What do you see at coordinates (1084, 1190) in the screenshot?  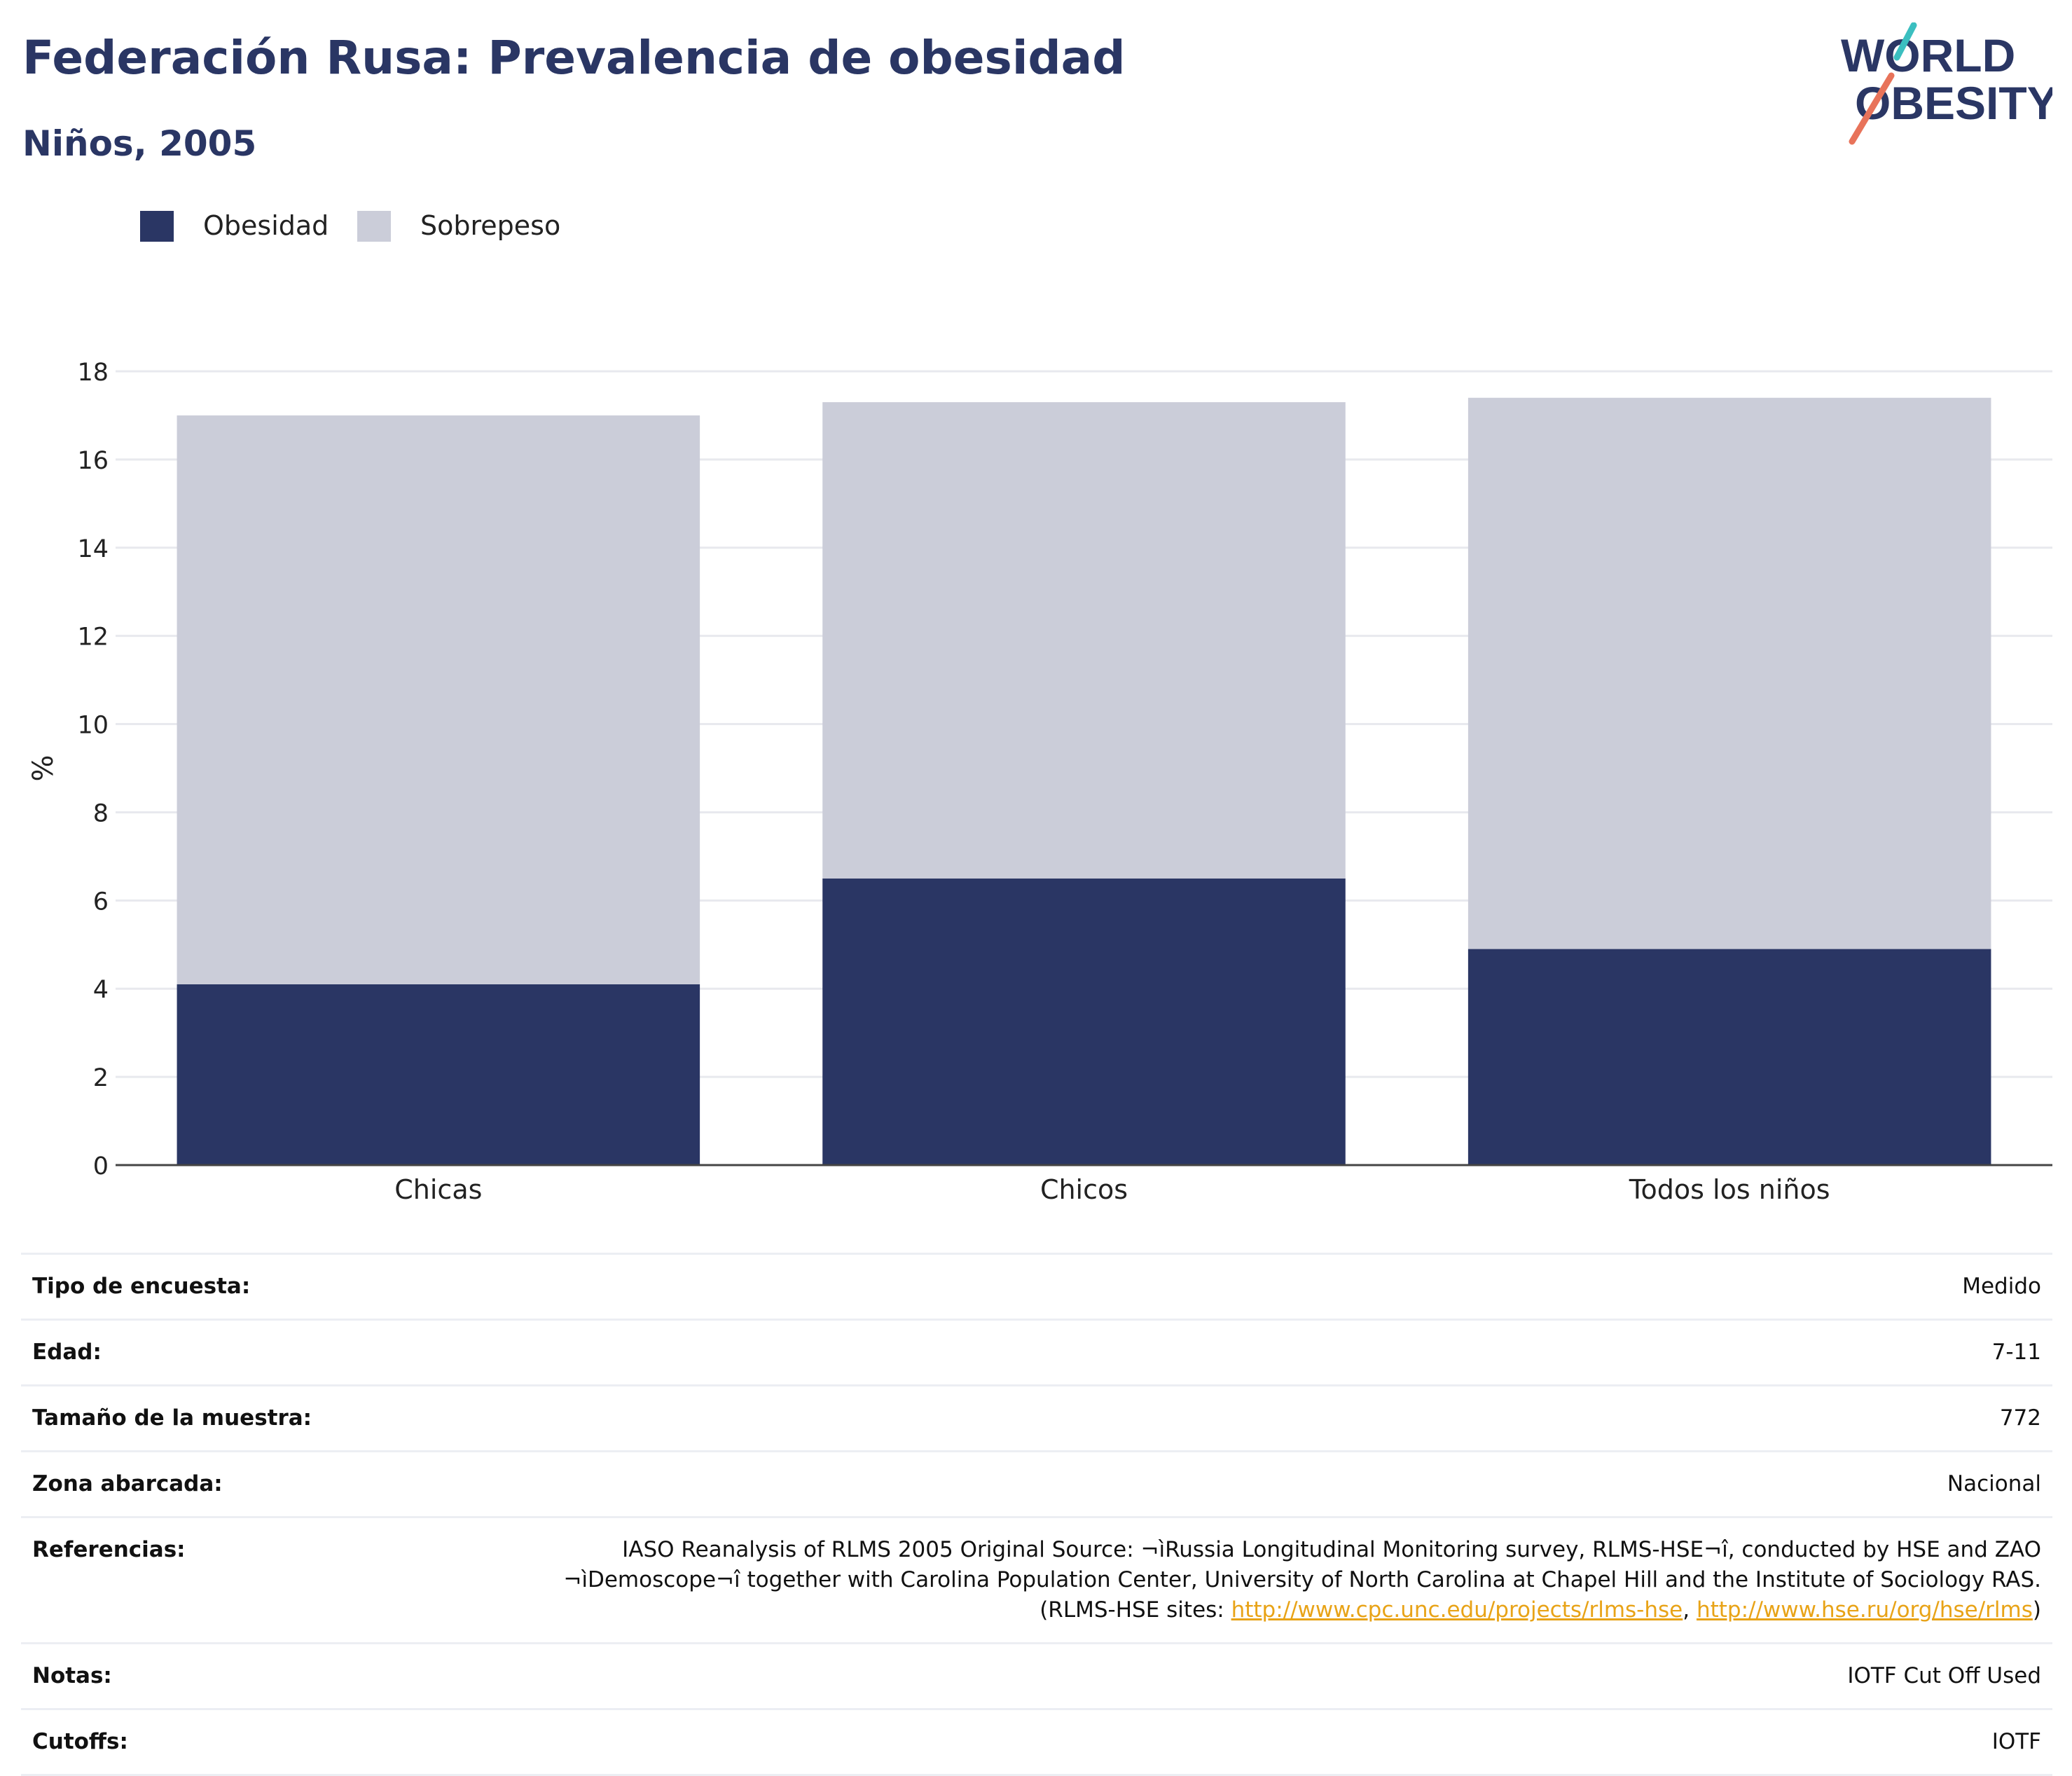 I see `x-tick-label: Chicos` at bounding box center [1084, 1190].